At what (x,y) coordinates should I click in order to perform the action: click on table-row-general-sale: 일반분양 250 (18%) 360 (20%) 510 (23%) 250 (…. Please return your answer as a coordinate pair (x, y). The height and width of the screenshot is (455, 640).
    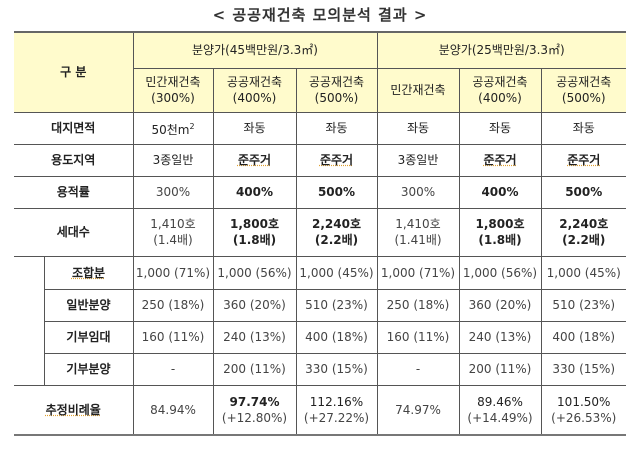
    Looking at the image, I should click on (320, 305).